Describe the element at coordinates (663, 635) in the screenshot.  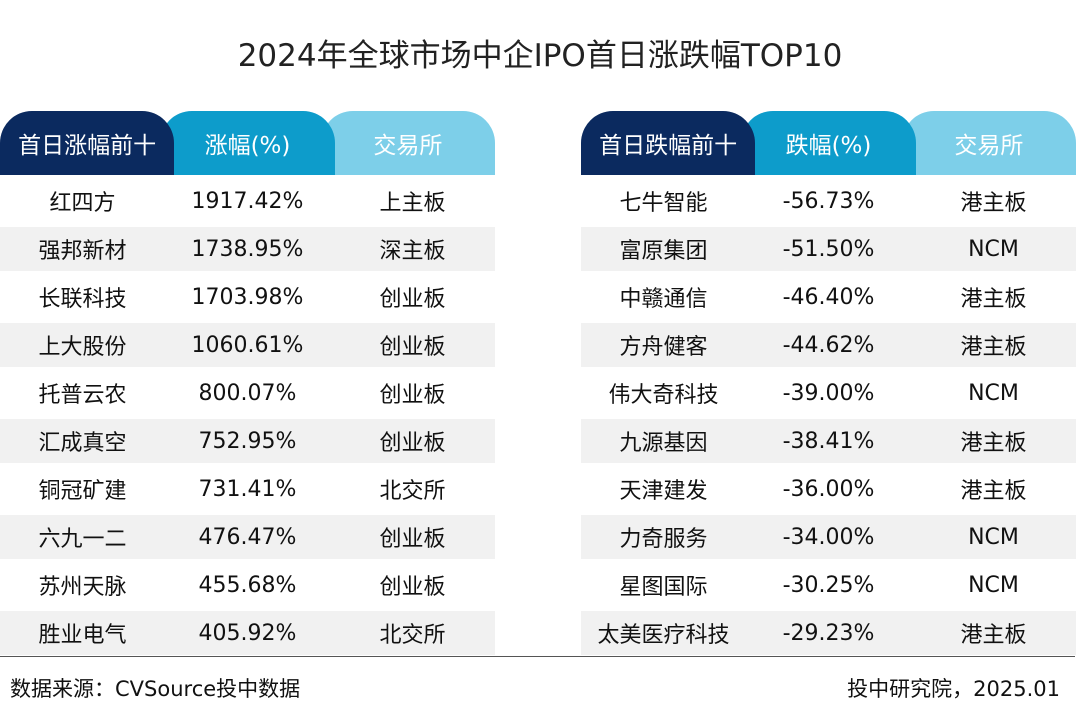
I see `table-cell: 太美医疗科技` at that location.